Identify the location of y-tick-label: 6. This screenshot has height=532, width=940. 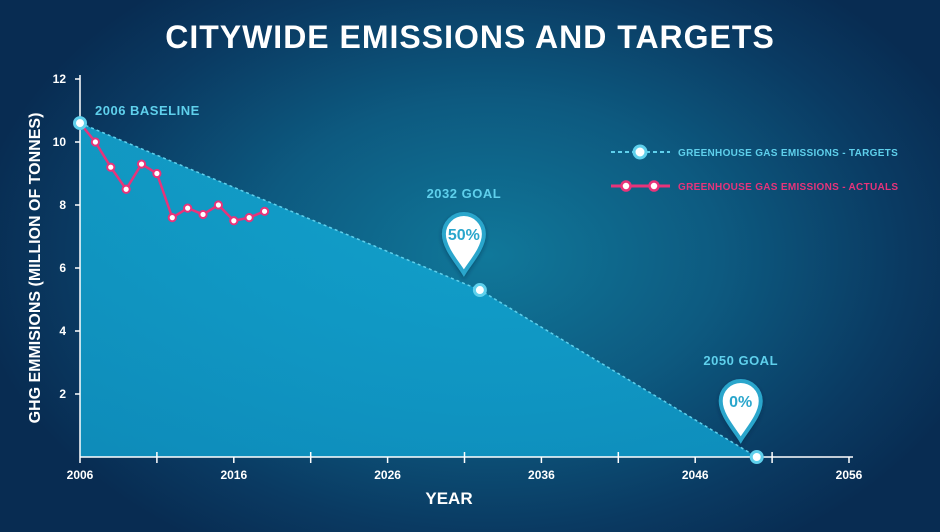
(62, 268).